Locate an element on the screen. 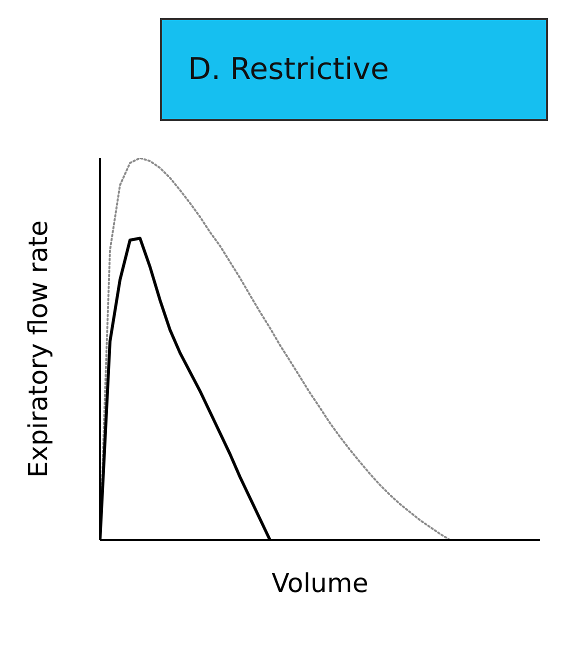 This screenshot has height=653, width=561. chart-title: D. Restrictive is located at coordinates (354, 69).